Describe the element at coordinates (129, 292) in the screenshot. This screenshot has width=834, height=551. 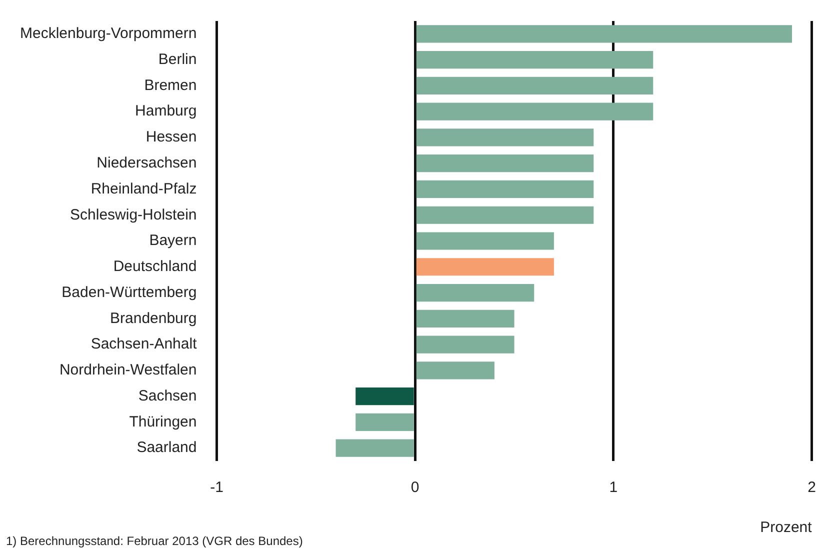
I see `y-tick-label: Baden-Württemberg` at that location.